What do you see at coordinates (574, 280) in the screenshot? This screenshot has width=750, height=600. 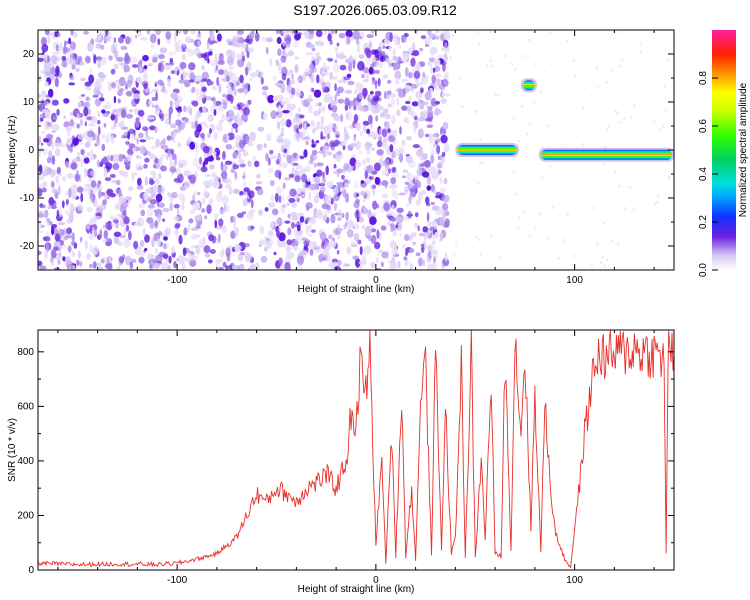 I see `x-tick-label: 100` at bounding box center [574, 280].